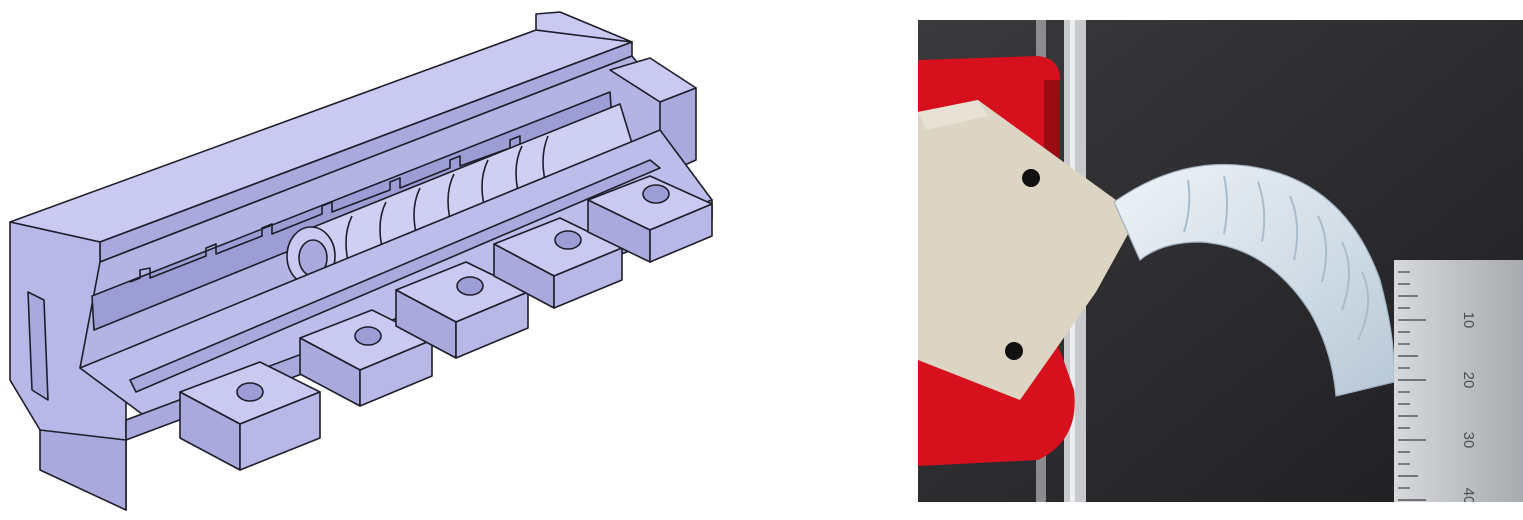 This screenshot has height=520, width=1523. I want to click on beige-holder, so click(1028, 250).